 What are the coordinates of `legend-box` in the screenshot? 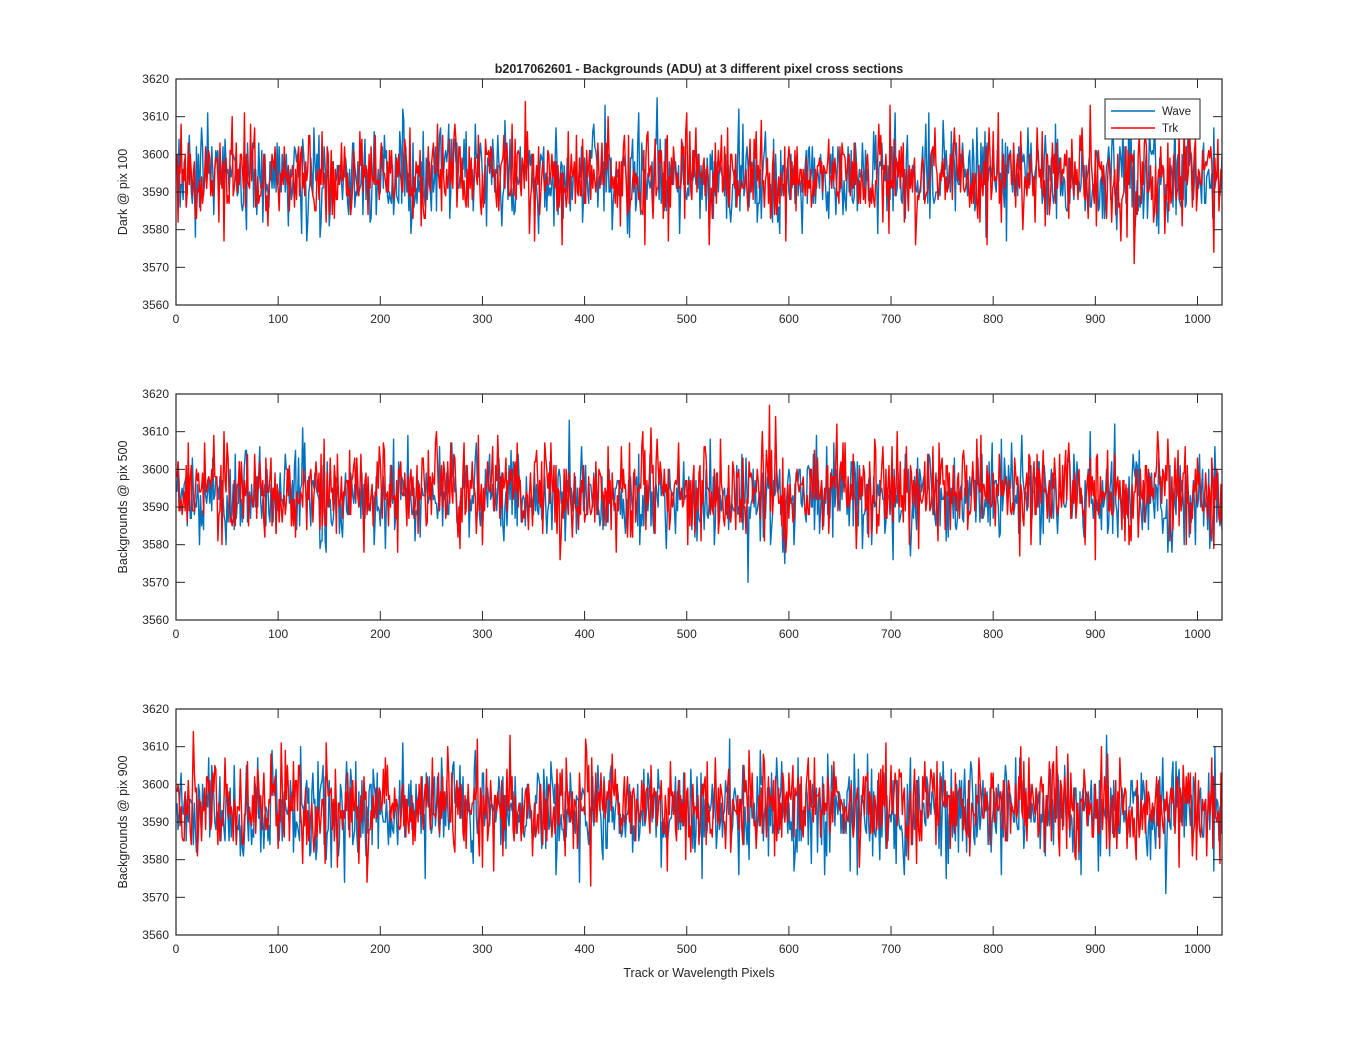 It's located at (1152, 119).